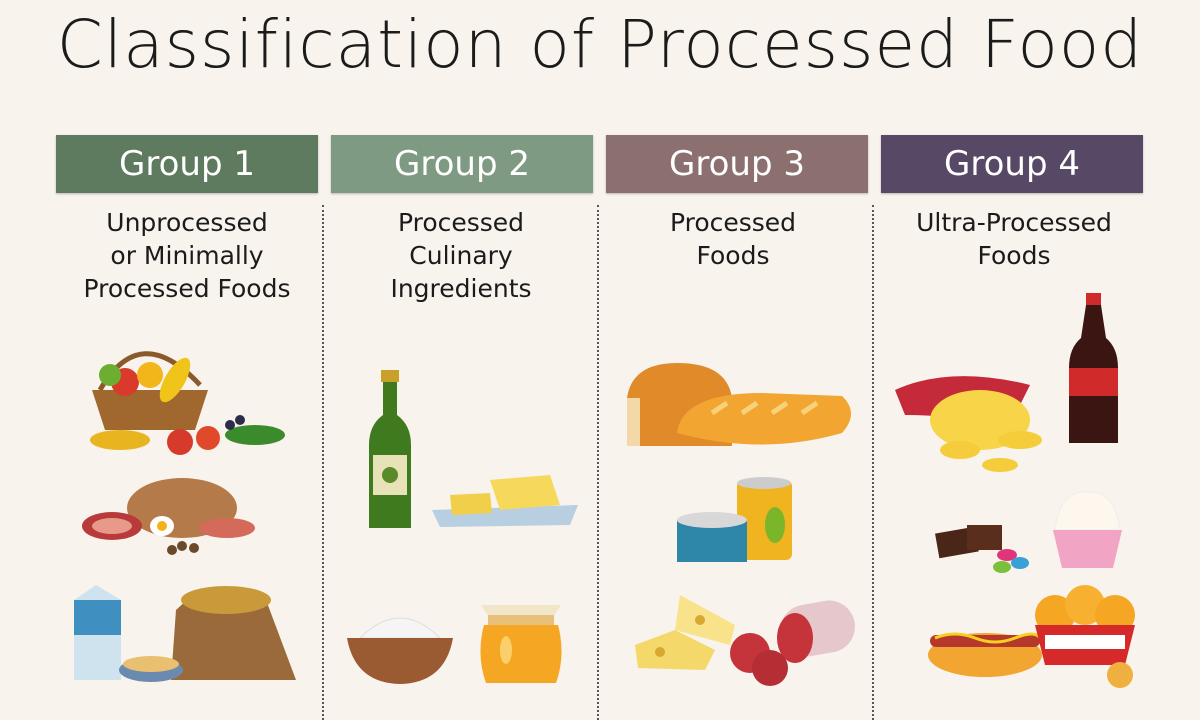 The image size is (1200, 720). What do you see at coordinates (187, 222) in the screenshot?
I see `description-line: Unprocessed` at bounding box center [187, 222].